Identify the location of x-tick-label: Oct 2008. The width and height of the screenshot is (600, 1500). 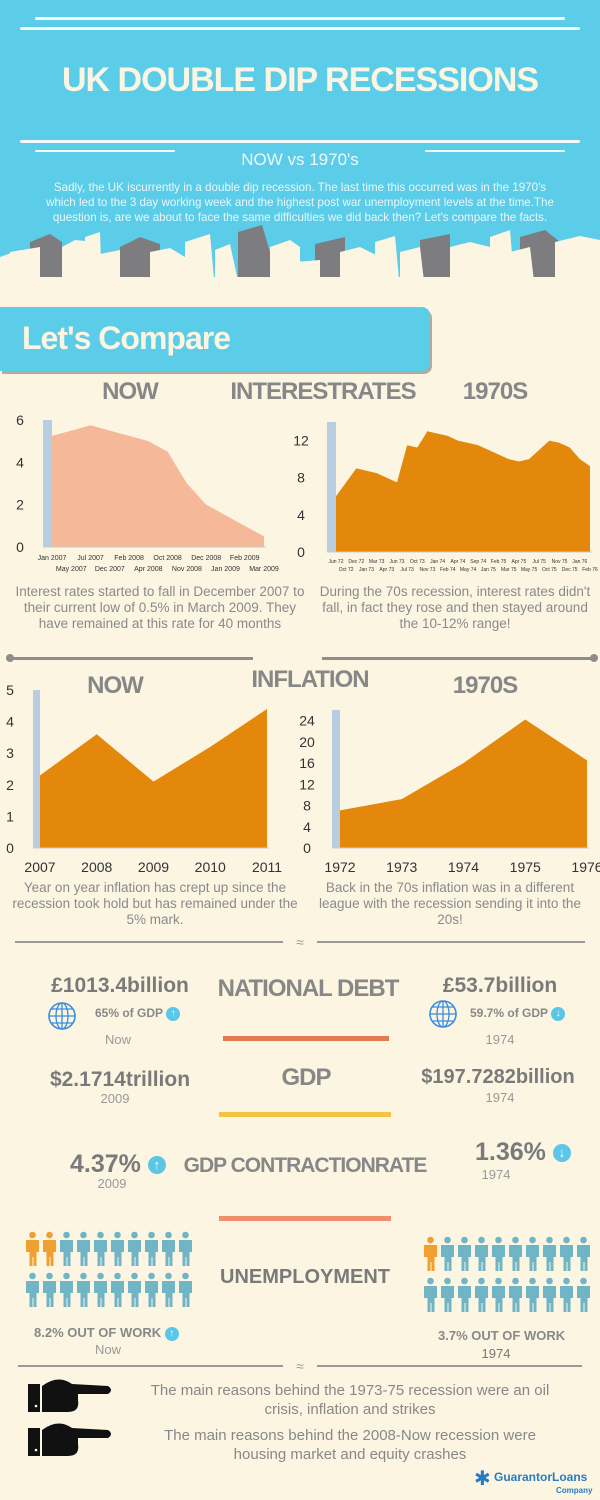
(167, 558).